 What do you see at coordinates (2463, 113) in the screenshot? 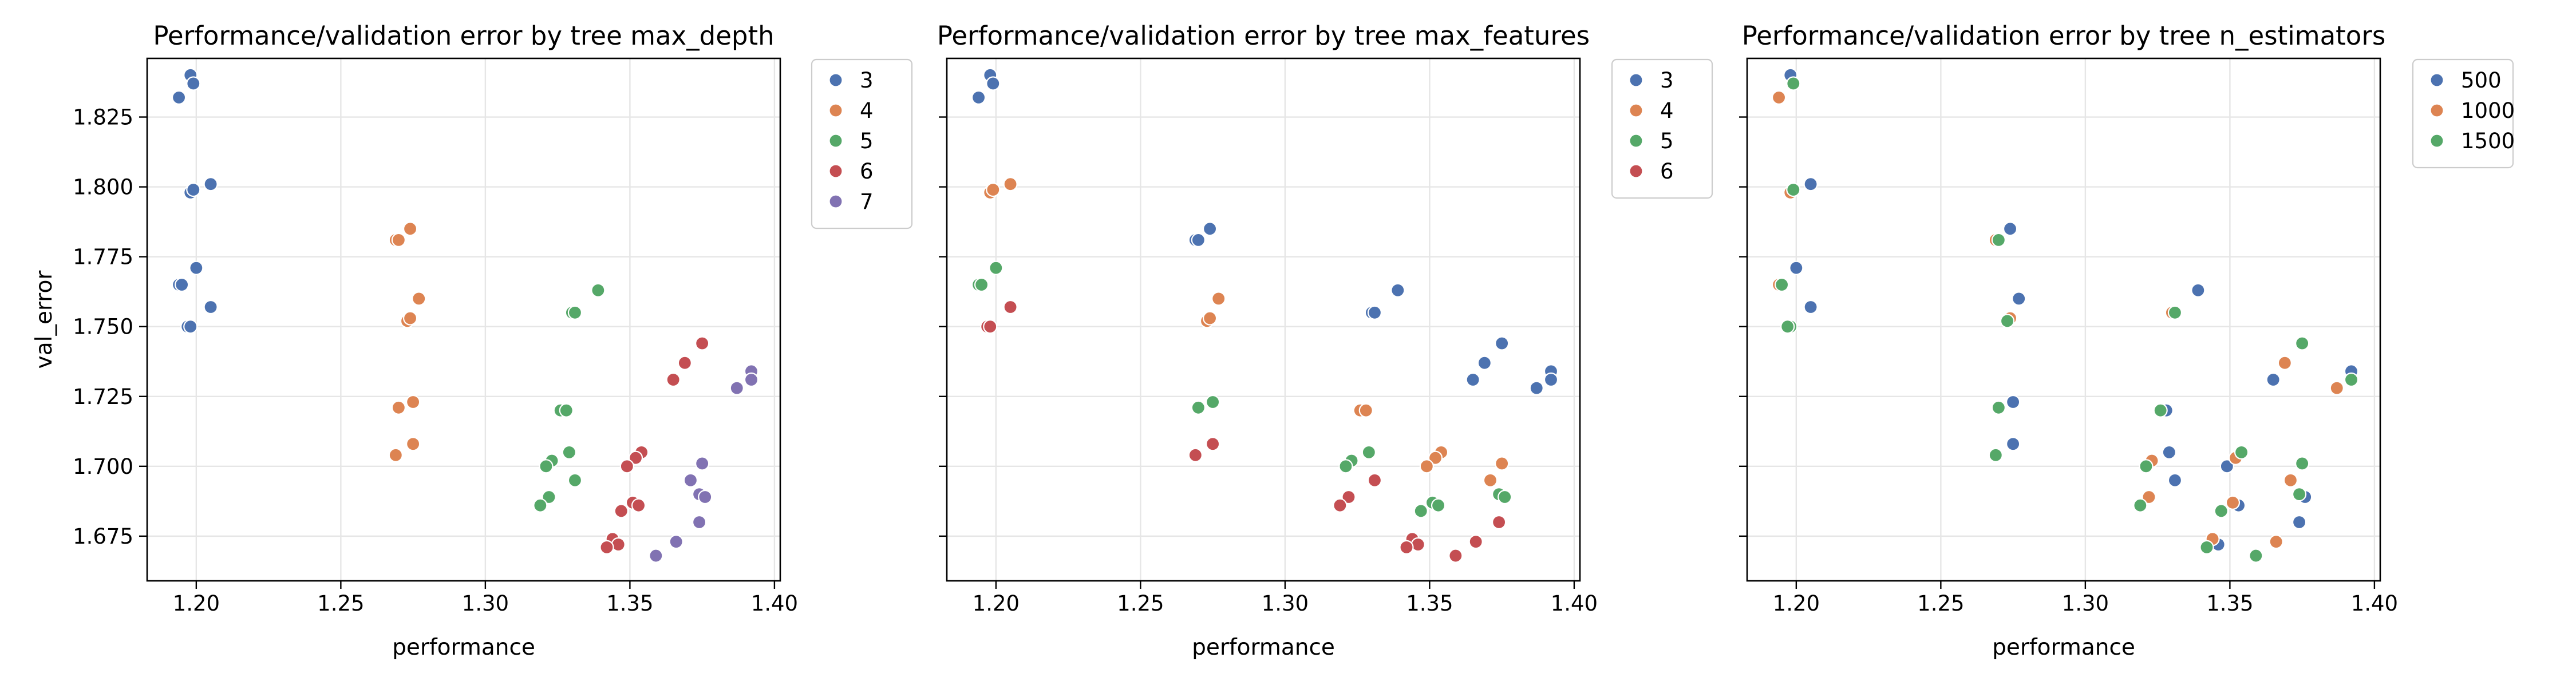
I see `legend: 500 1000 1500` at bounding box center [2463, 113].